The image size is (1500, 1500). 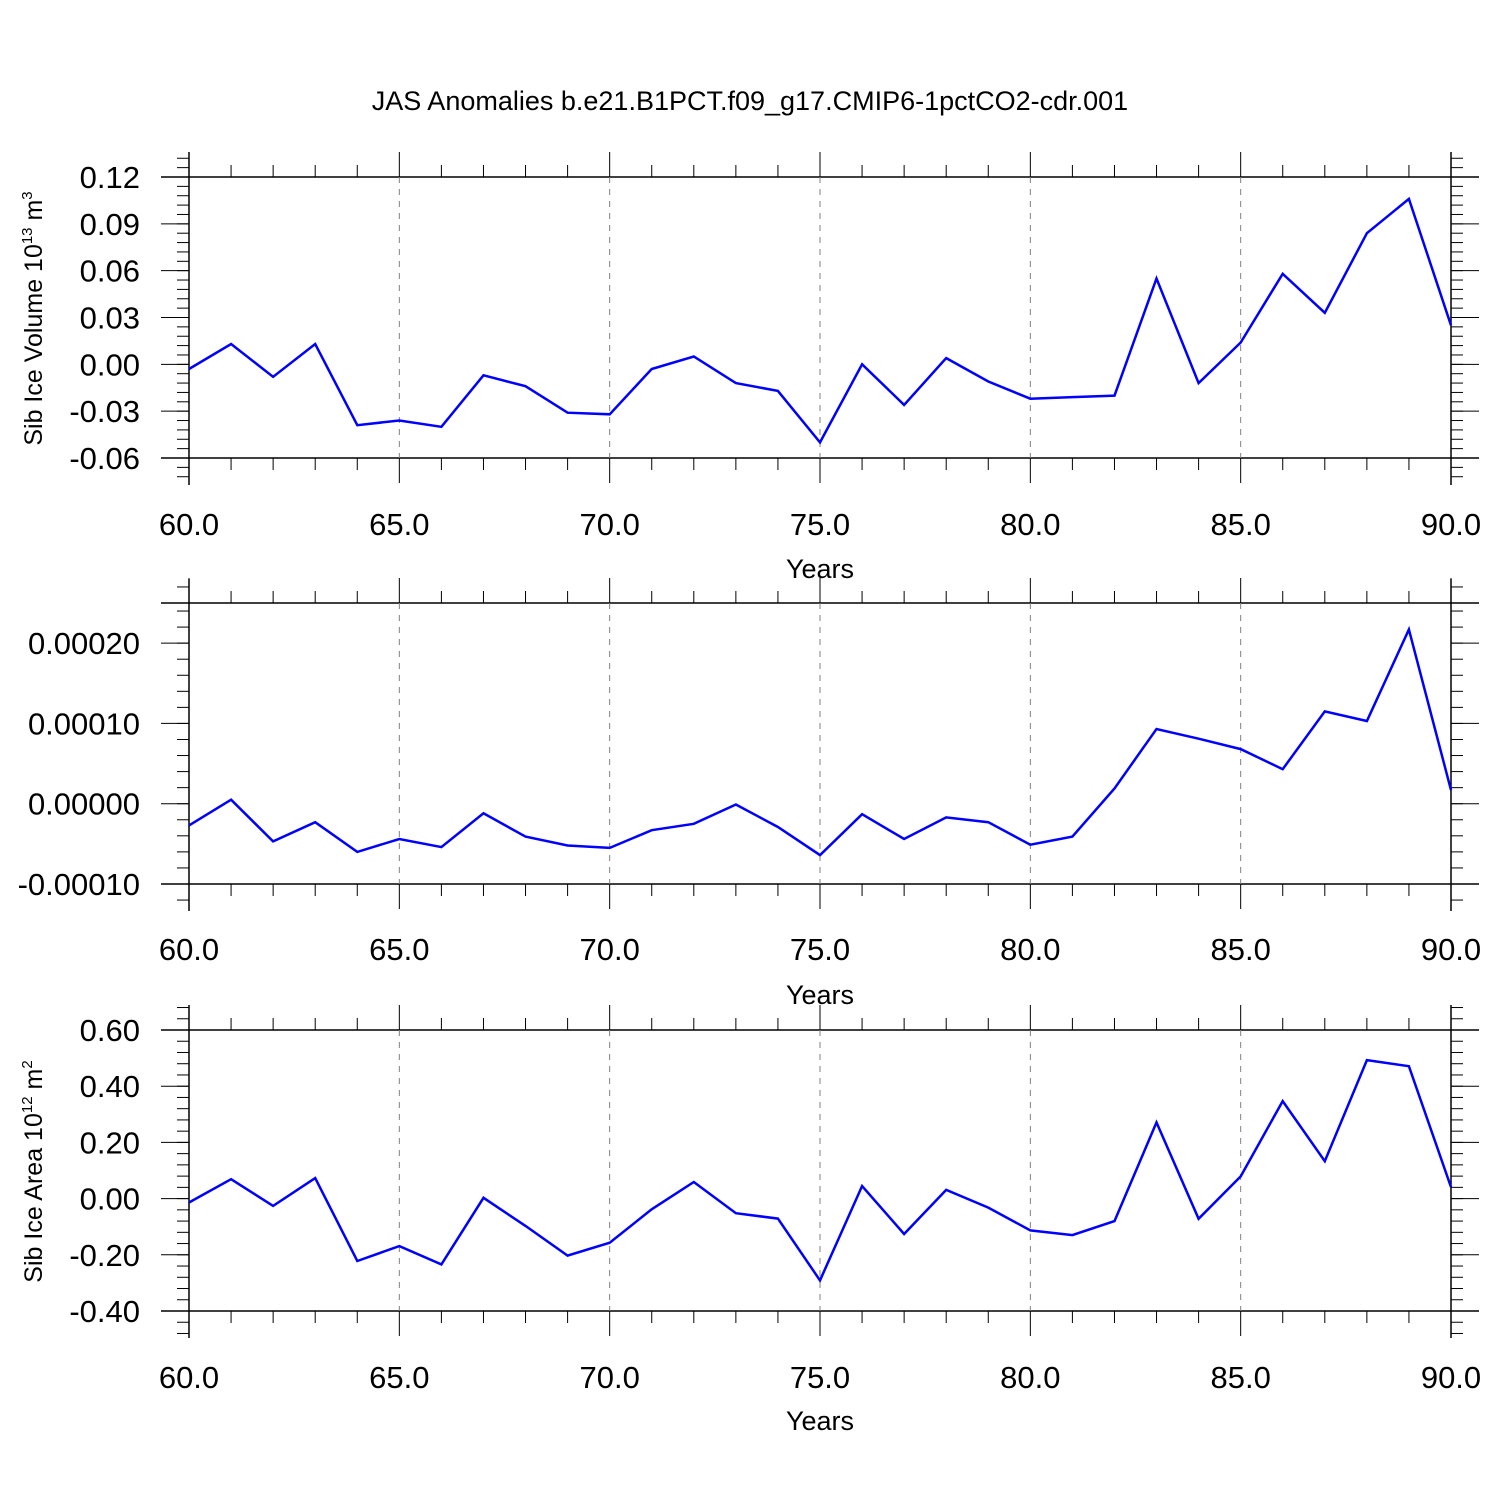 I want to click on y-tick-label: 0.60, so click(x=110, y=1030).